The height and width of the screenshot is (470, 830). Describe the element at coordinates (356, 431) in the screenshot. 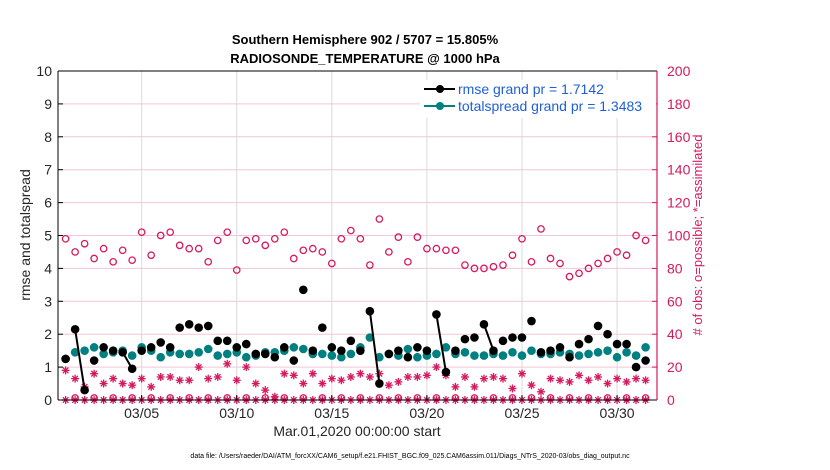

I see `x-axis-label: Mar.01,2020 00:00:00 start` at that location.